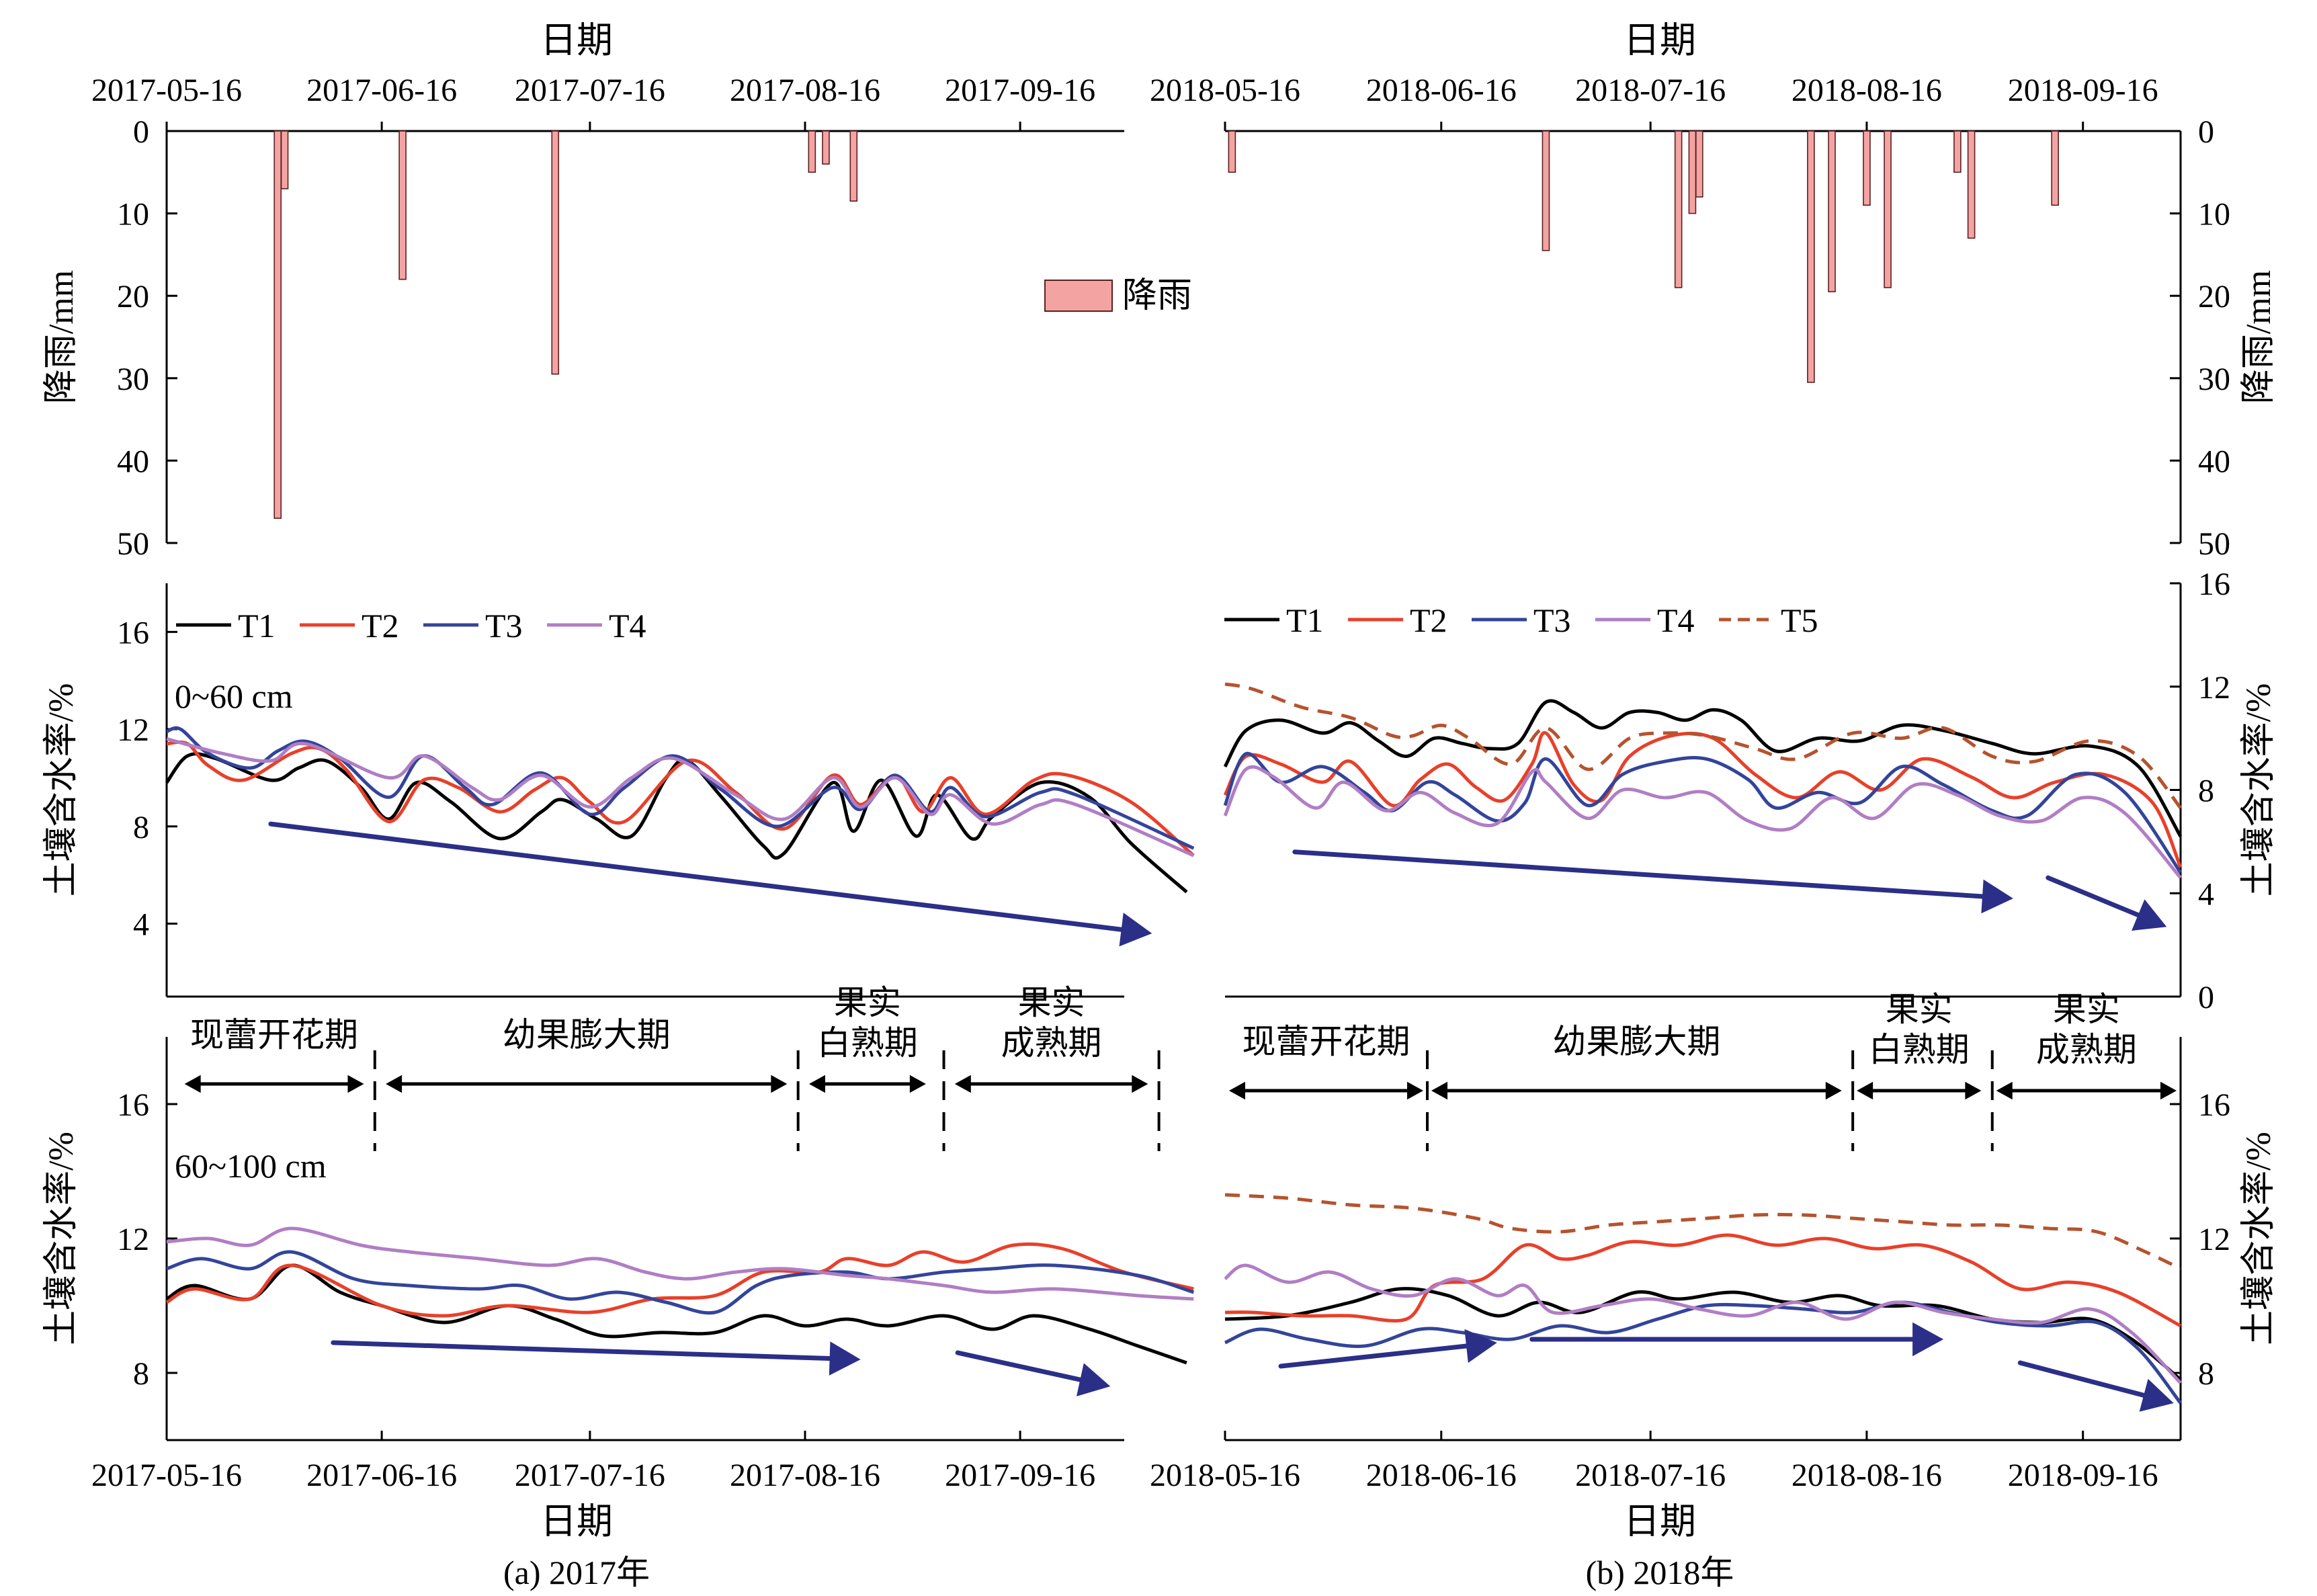  What do you see at coordinates (1078, 296) in the screenshot?
I see `legend-swatch-rain` at bounding box center [1078, 296].